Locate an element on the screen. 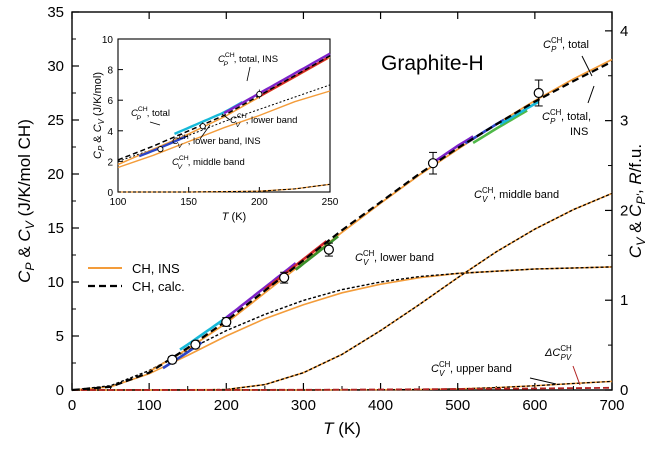 The height and width of the screenshot is (451, 654). annotation-total-ins: CCH P, total, is located at coordinates (566, 117).